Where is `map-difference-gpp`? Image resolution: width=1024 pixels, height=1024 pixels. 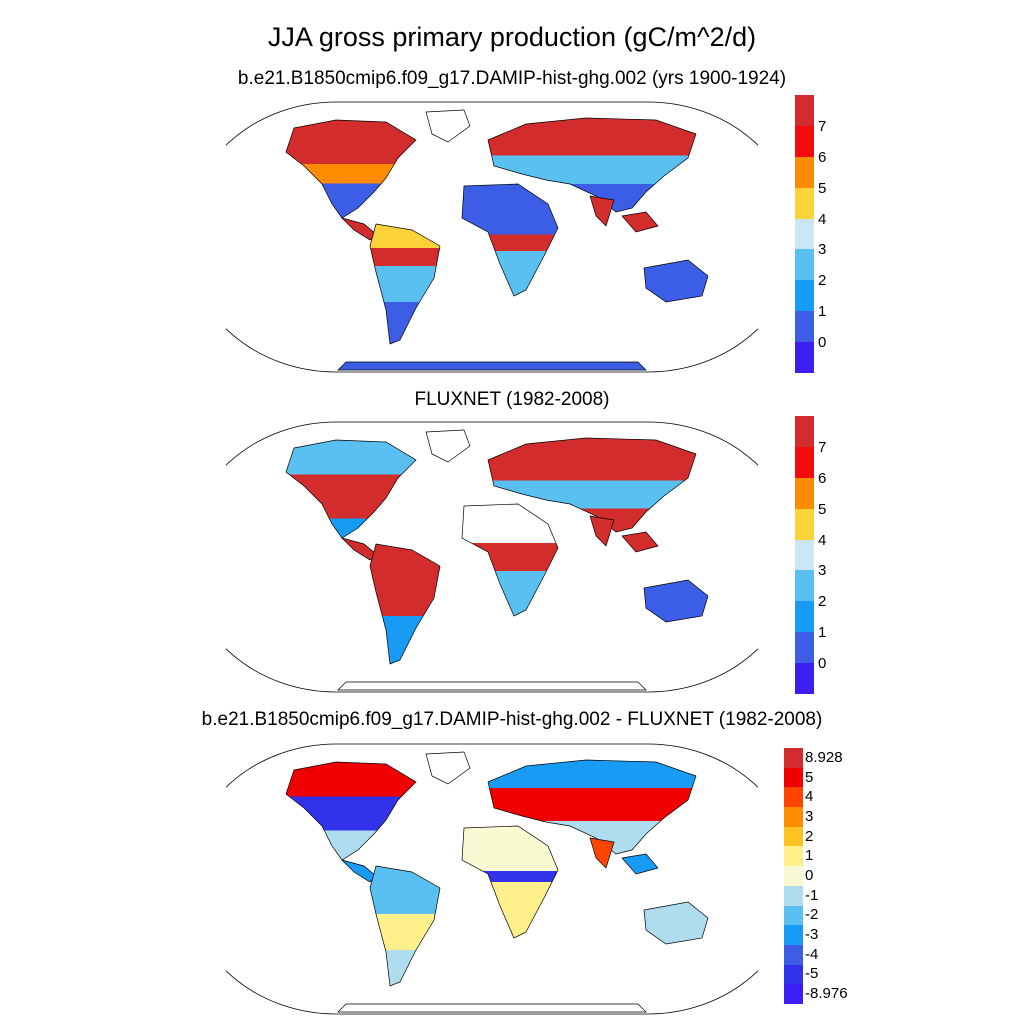
map-difference-gpp is located at coordinates (492, 879).